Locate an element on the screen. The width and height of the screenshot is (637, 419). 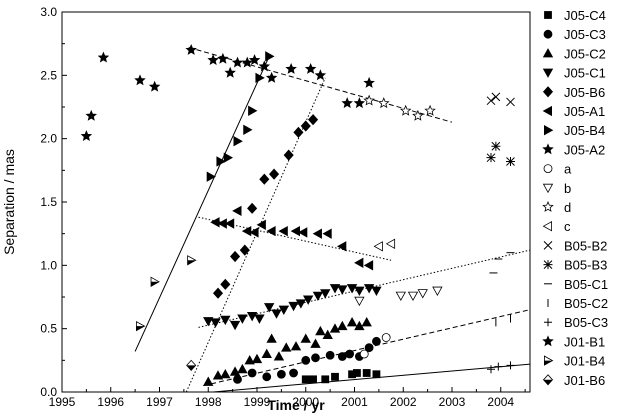
legend-label: J01-B1 is located at coordinates (584, 341).